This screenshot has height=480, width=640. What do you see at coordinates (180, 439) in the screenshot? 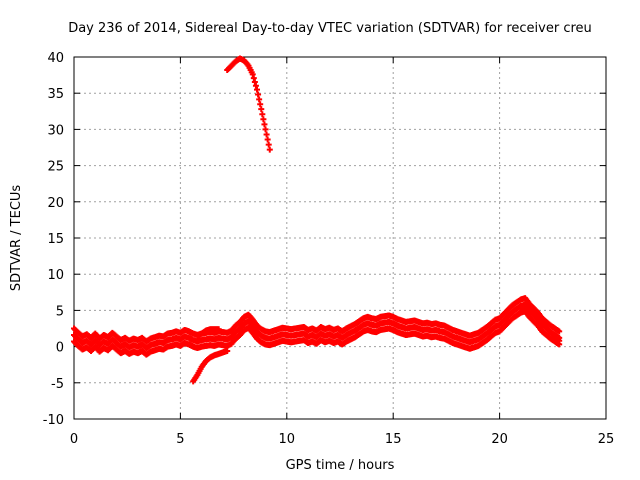
I see `x-tick-label: 5` at bounding box center [180, 439].